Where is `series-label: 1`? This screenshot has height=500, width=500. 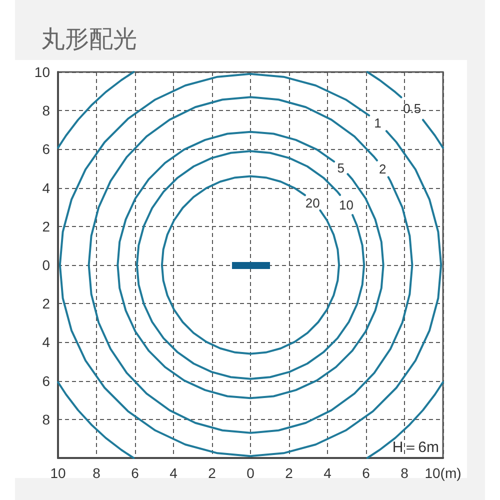 series-label: 1 is located at coordinates (378, 123).